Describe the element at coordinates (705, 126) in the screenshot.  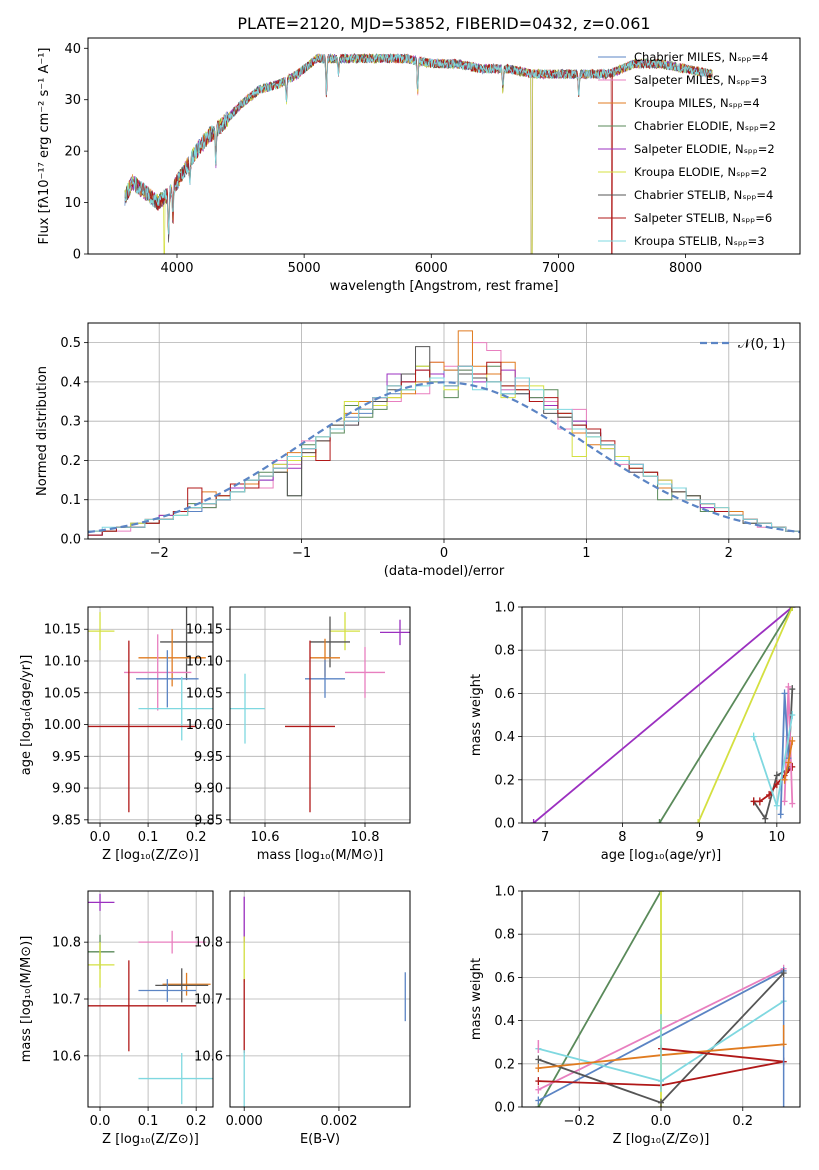
I see `legend-label: Chabrier ELODIE, Nₛₚₚ=2` at that location.